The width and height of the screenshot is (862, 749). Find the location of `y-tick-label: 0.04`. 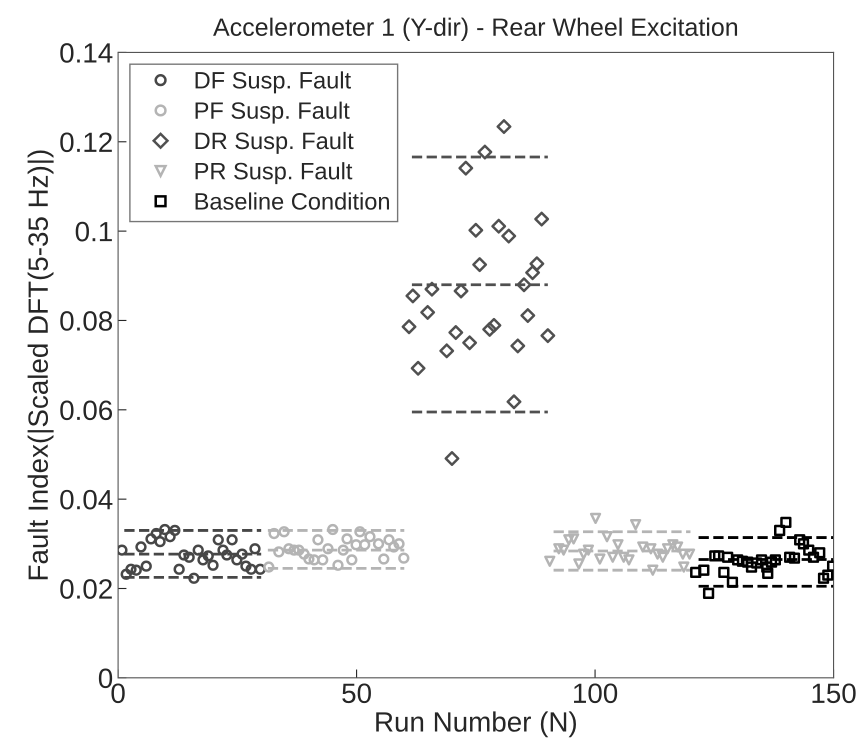

y-tick-label: 0.04 is located at coordinates (86, 500).